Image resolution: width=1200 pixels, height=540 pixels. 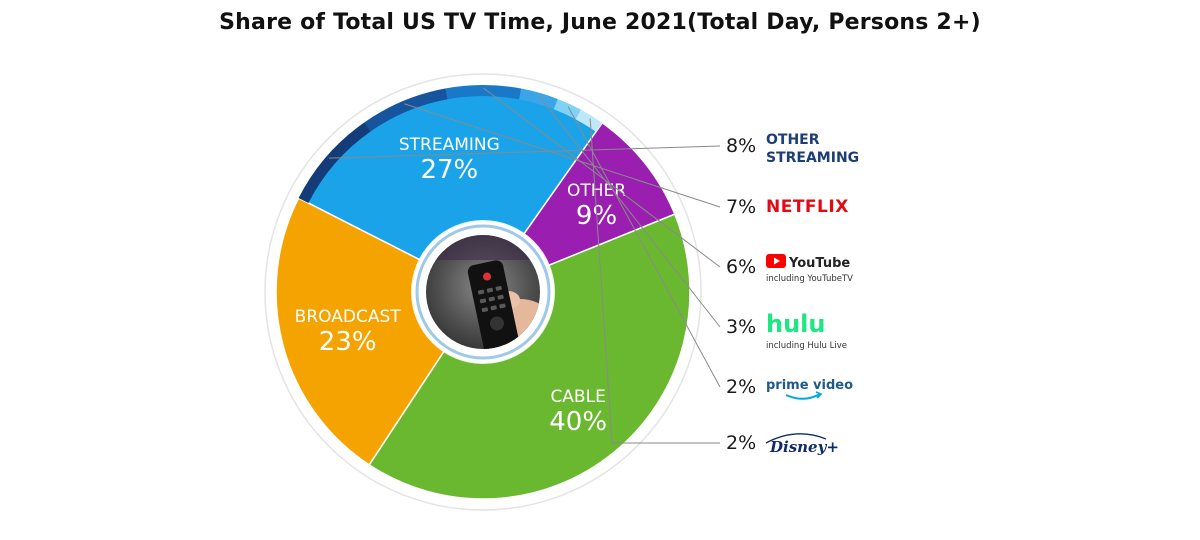 I want to click on legend-name-hulu: hulu, so click(x=795, y=324).